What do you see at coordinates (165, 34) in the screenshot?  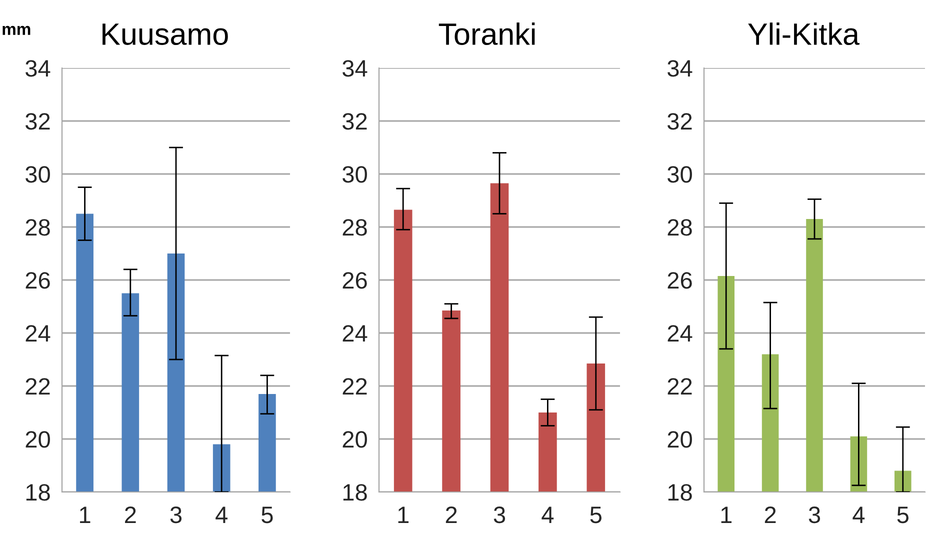 I see `chart-title: Kuusamo` at bounding box center [165, 34].